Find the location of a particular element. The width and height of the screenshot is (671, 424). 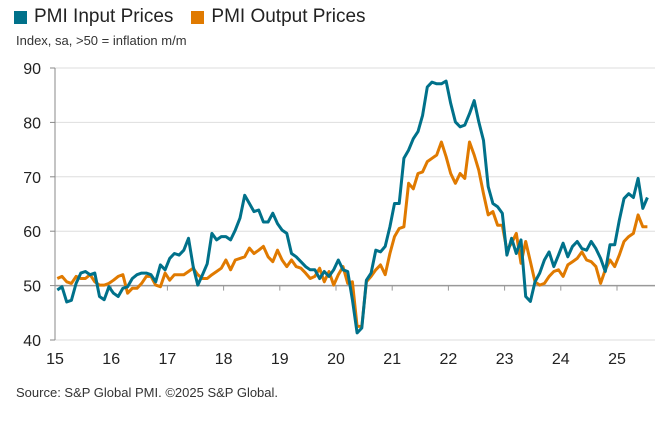

x-tick-label: 17 is located at coordinates (168, 359).